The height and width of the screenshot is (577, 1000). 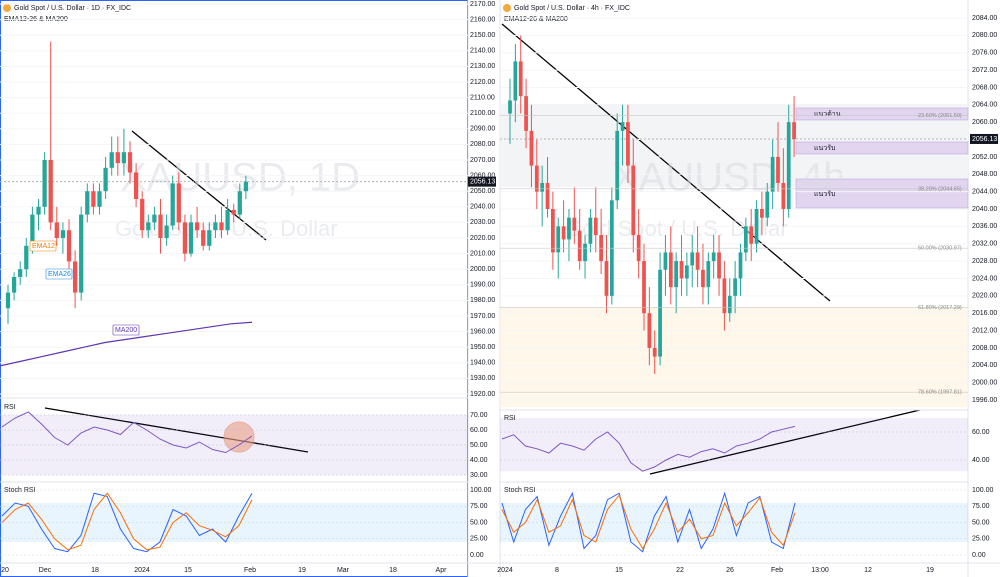 I want to click on rsi-tick-label: 40.00, so click(x=981, y=460).